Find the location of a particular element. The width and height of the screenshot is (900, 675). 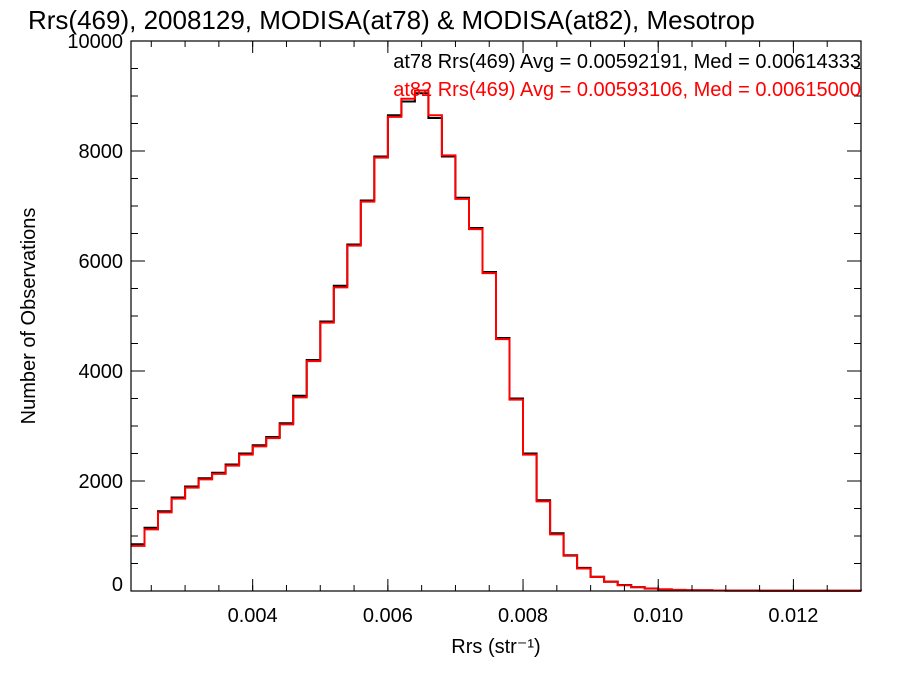

y-tick-label: 2000 is located at coordinates (101, 482).